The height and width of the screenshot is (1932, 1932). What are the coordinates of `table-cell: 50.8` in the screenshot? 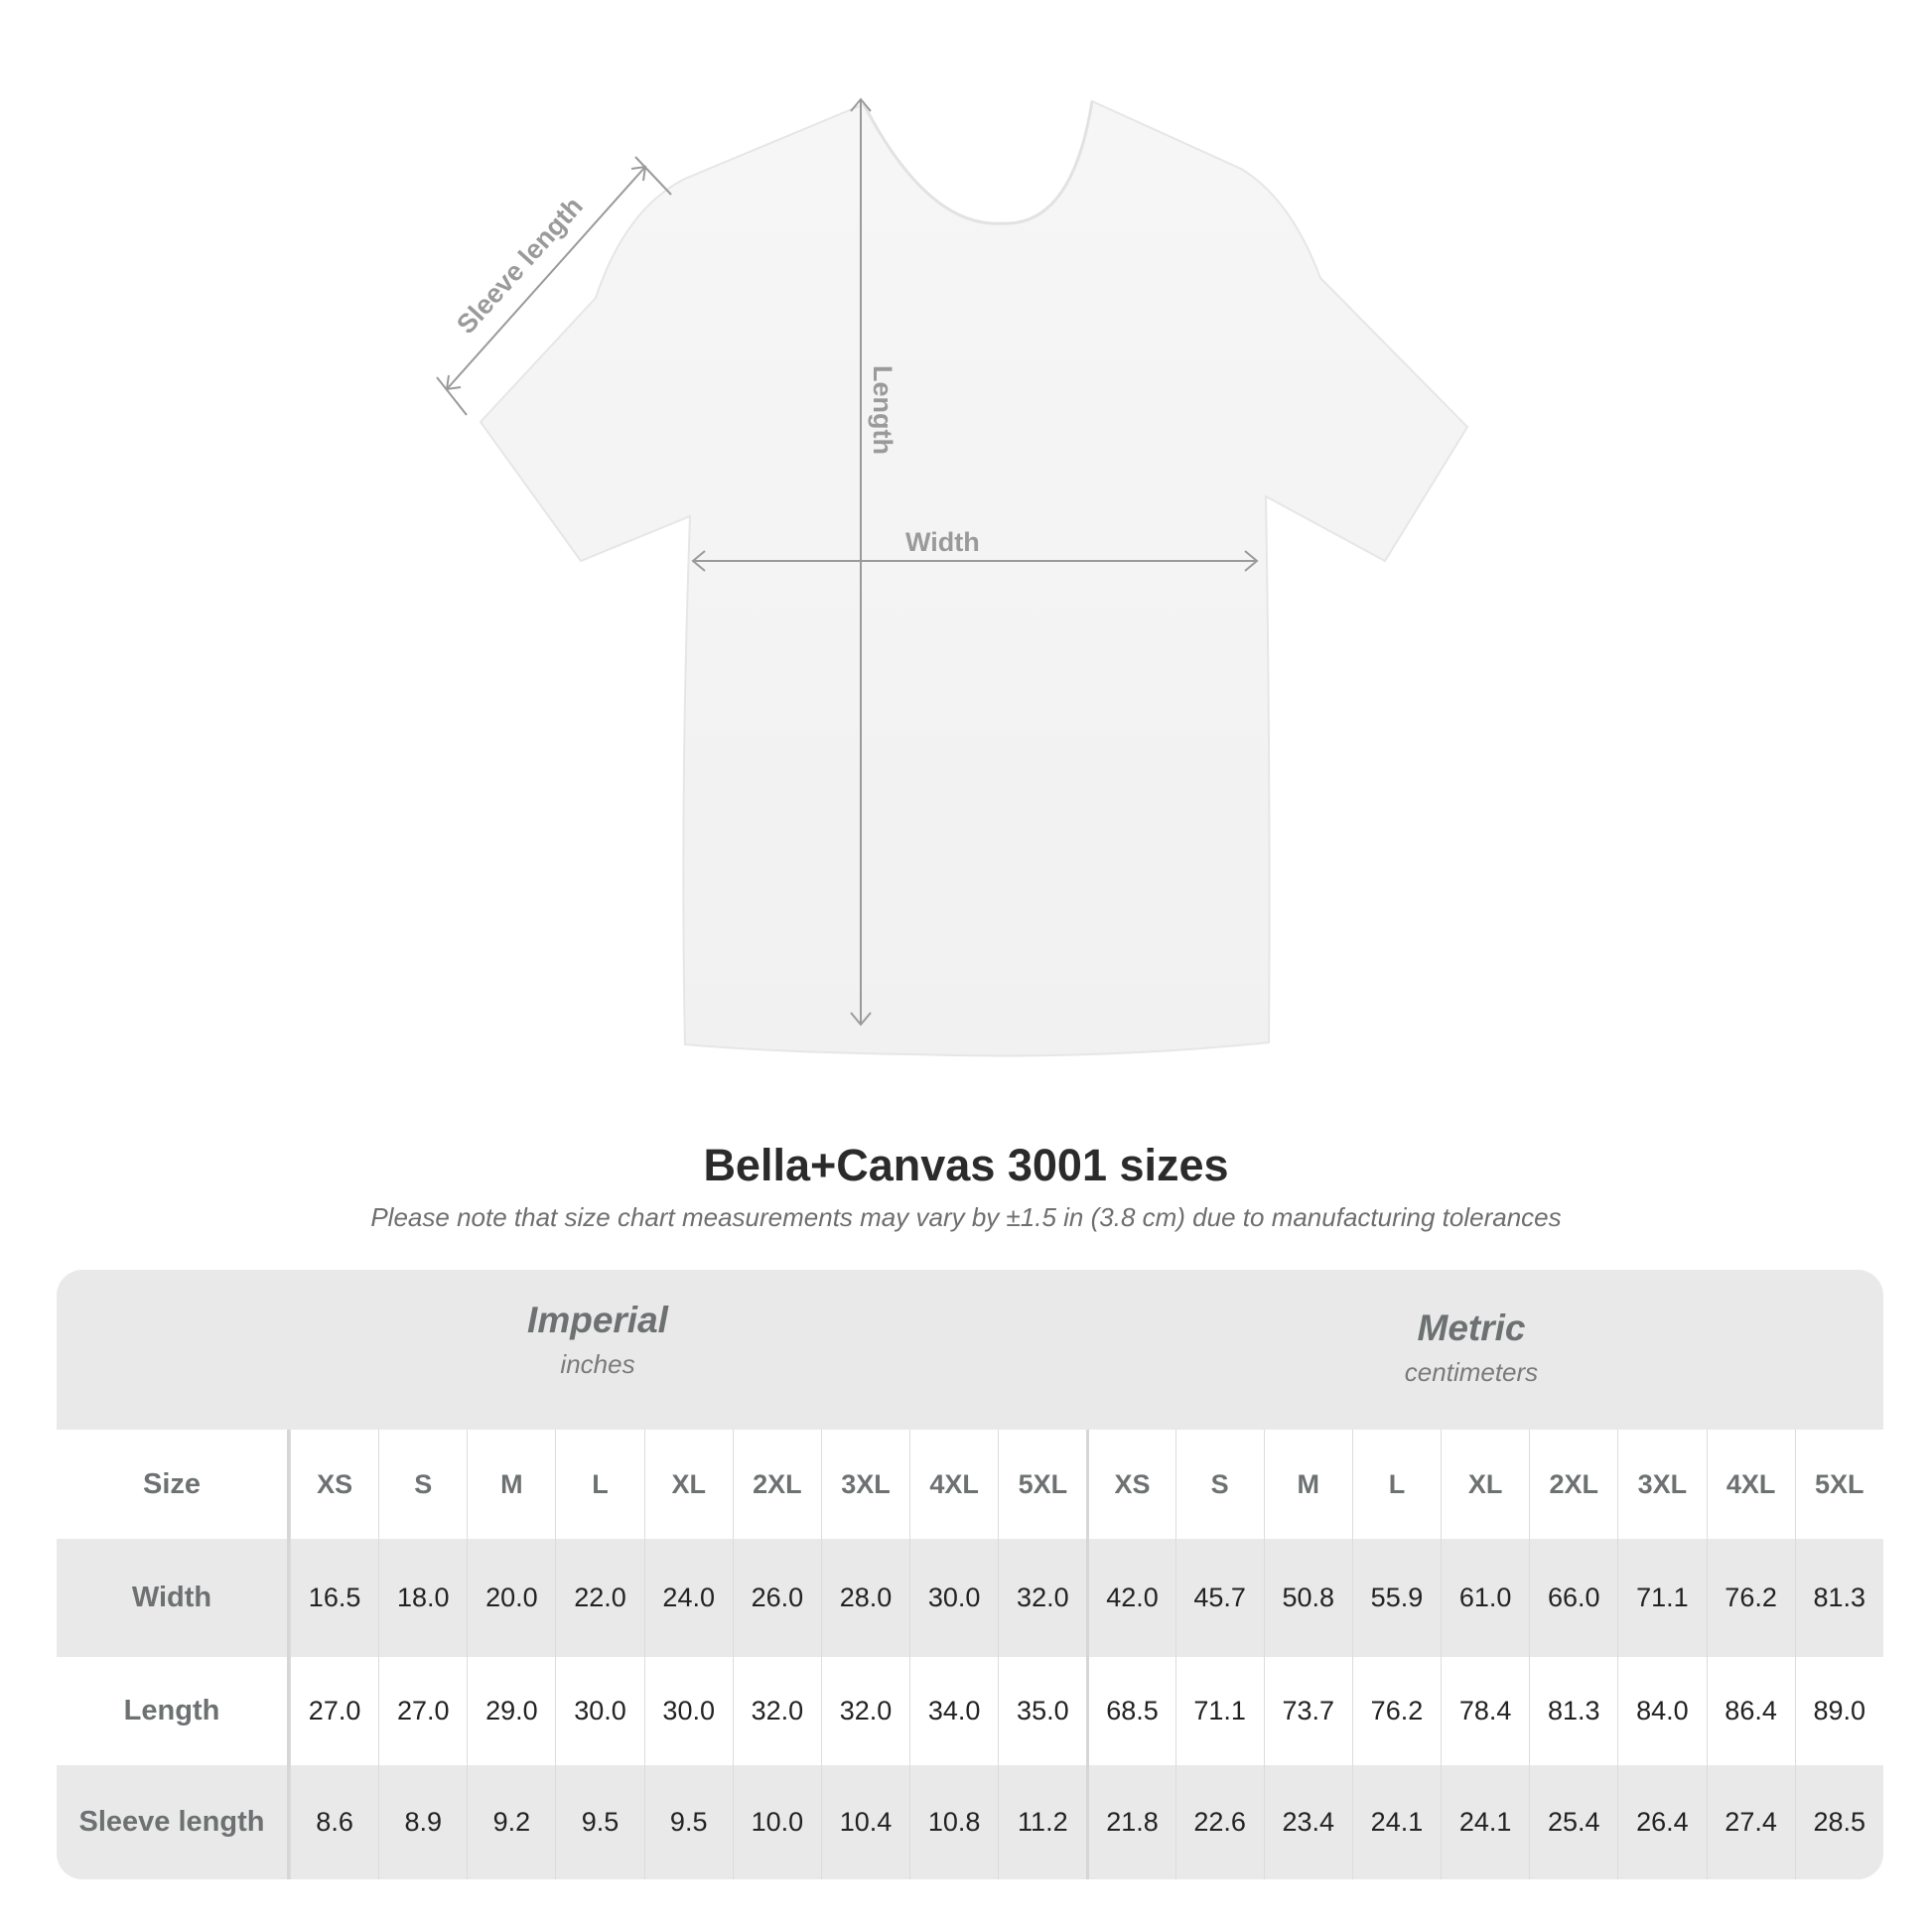 It's located at (1308, 1598).